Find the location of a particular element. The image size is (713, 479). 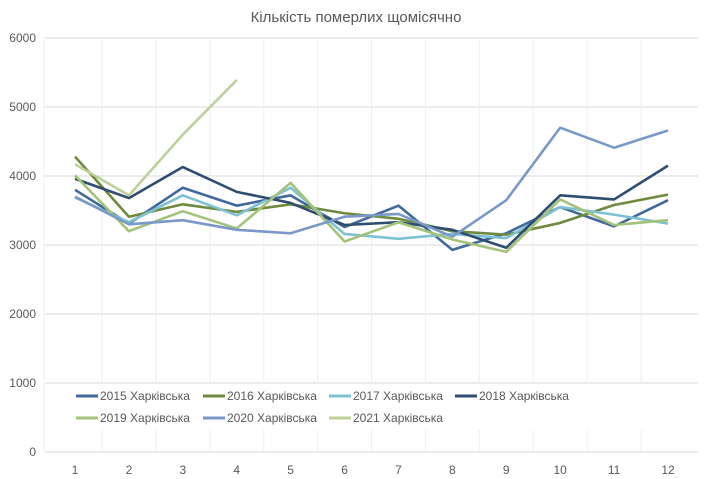

legend-label: 2021 Харківська is located at coordinates (398, 418).